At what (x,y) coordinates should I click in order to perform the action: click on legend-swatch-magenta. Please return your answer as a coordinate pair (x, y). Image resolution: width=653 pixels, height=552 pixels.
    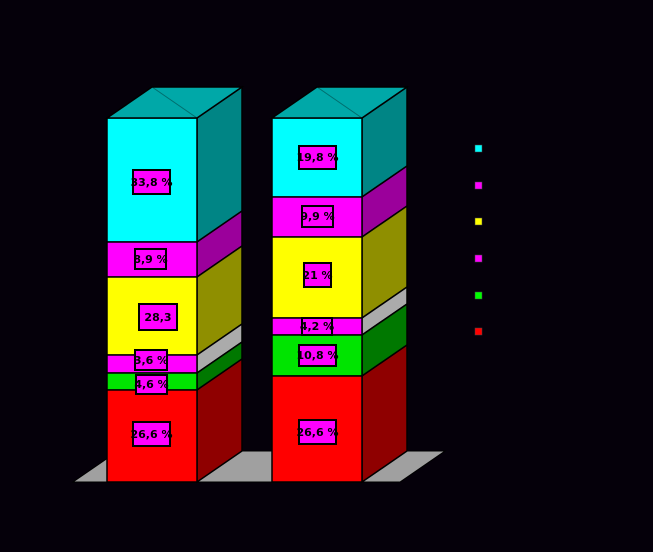
    Looking at the image, I should click on (478, 185).